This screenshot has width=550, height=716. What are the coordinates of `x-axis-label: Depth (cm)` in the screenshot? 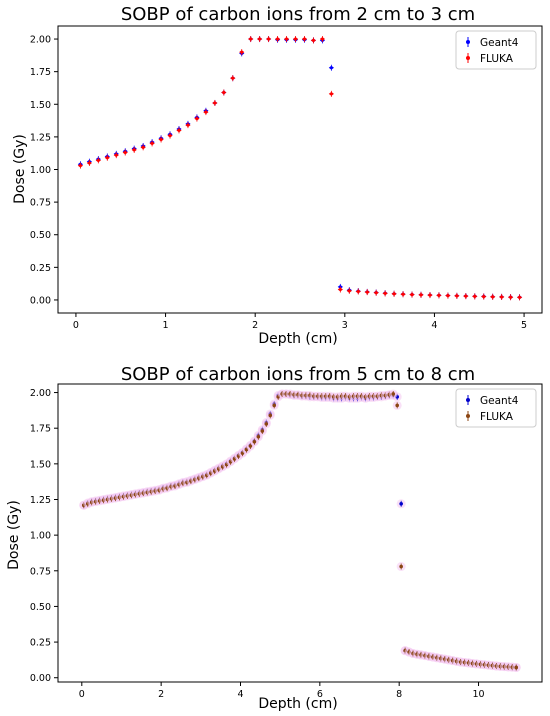 It's located at (297, 704).